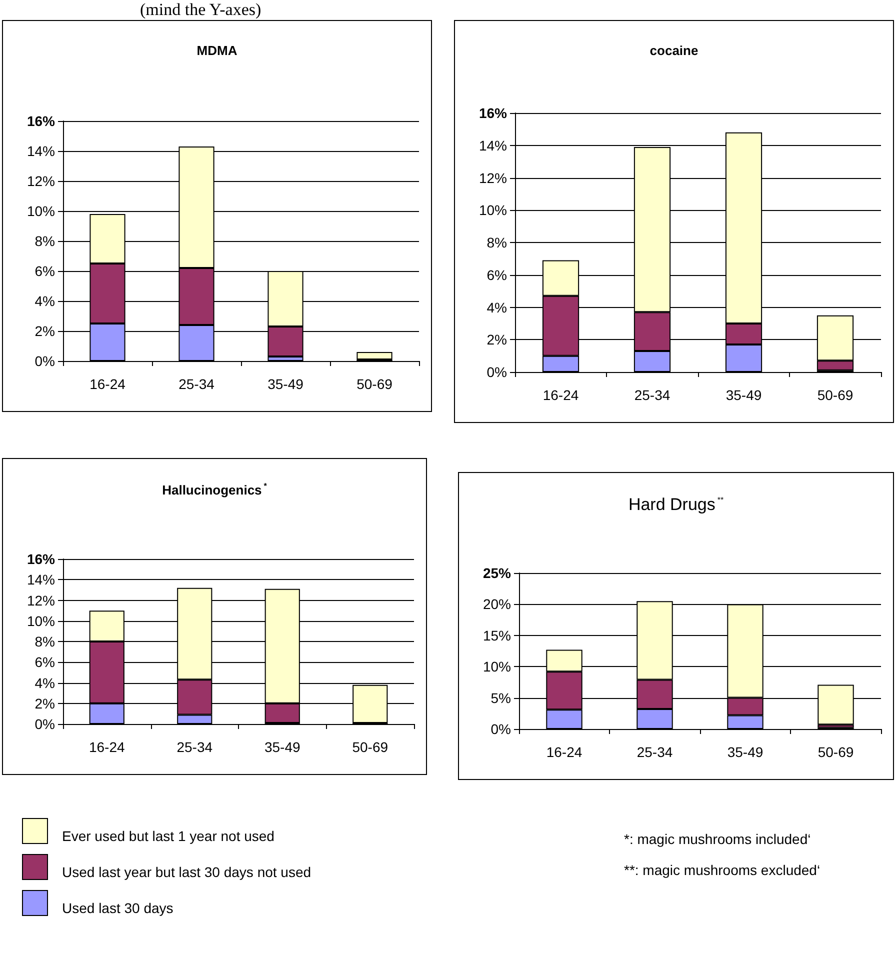 This screenshot has height=974, width=895. What do you see at coordinates (217, 50) in the screenshot?
I see `chart-title: MDMA` at bounding box center [217, 50].